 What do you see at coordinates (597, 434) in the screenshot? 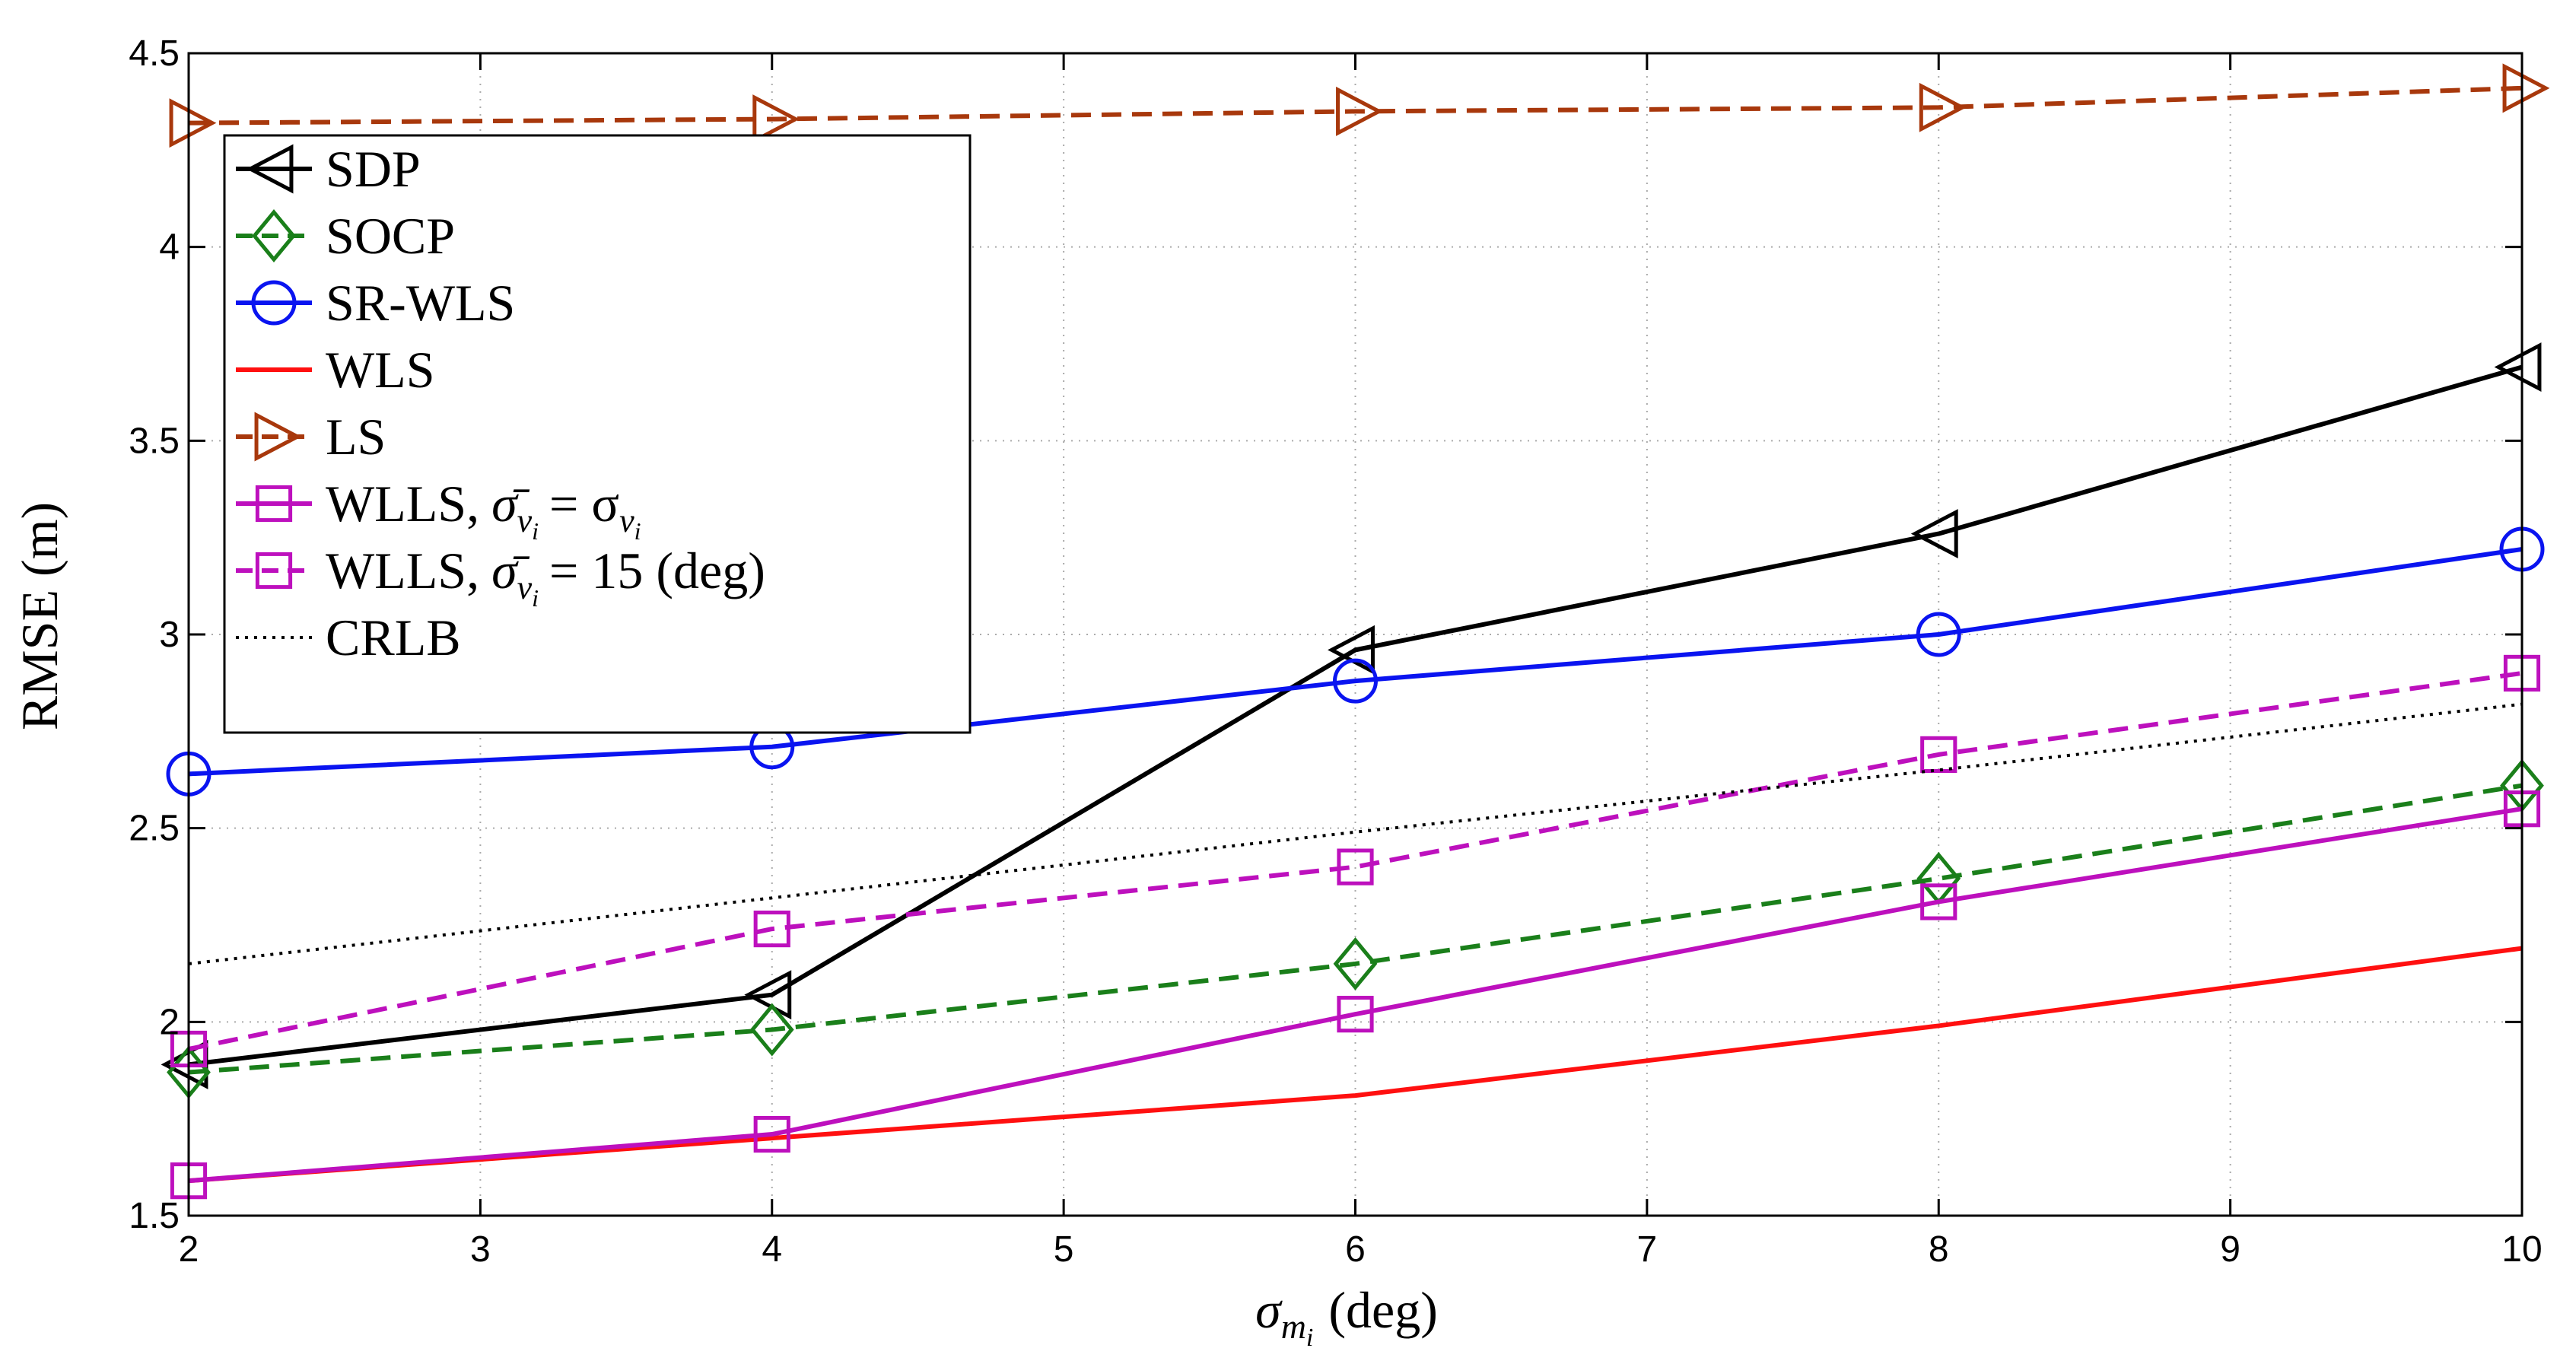
I see `legend-box` at bounding box center [597, 434].